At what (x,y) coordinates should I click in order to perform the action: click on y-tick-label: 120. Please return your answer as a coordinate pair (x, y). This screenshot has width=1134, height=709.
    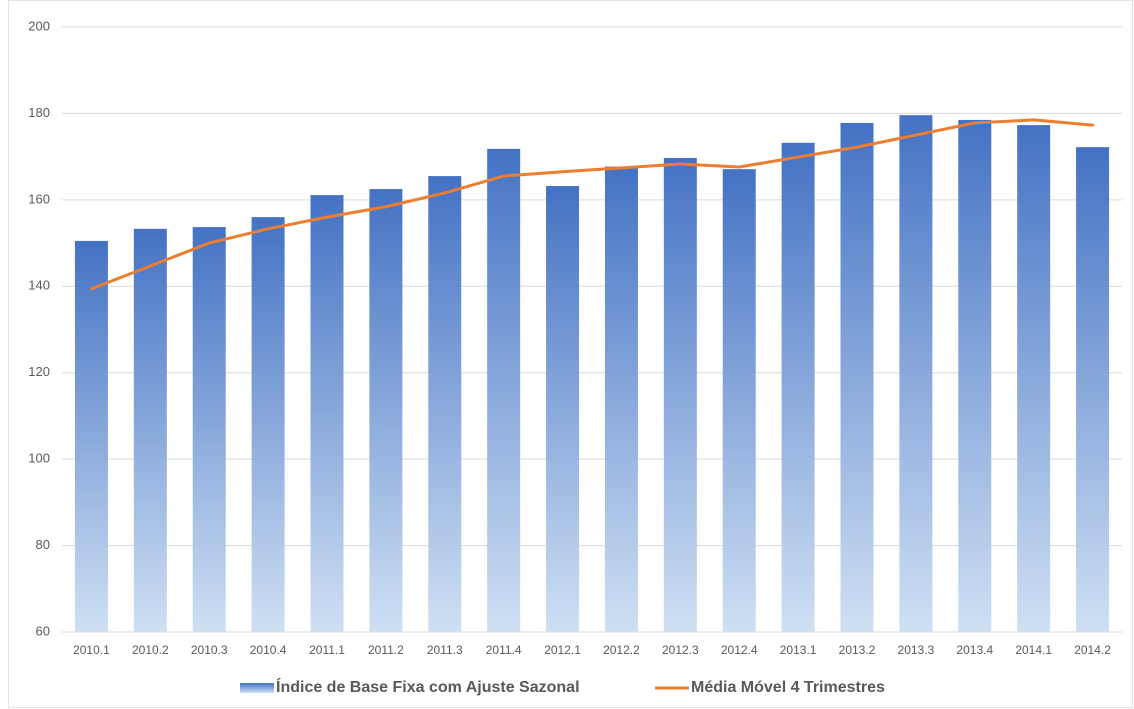
    Looking at the image, I should click on (39, 371).